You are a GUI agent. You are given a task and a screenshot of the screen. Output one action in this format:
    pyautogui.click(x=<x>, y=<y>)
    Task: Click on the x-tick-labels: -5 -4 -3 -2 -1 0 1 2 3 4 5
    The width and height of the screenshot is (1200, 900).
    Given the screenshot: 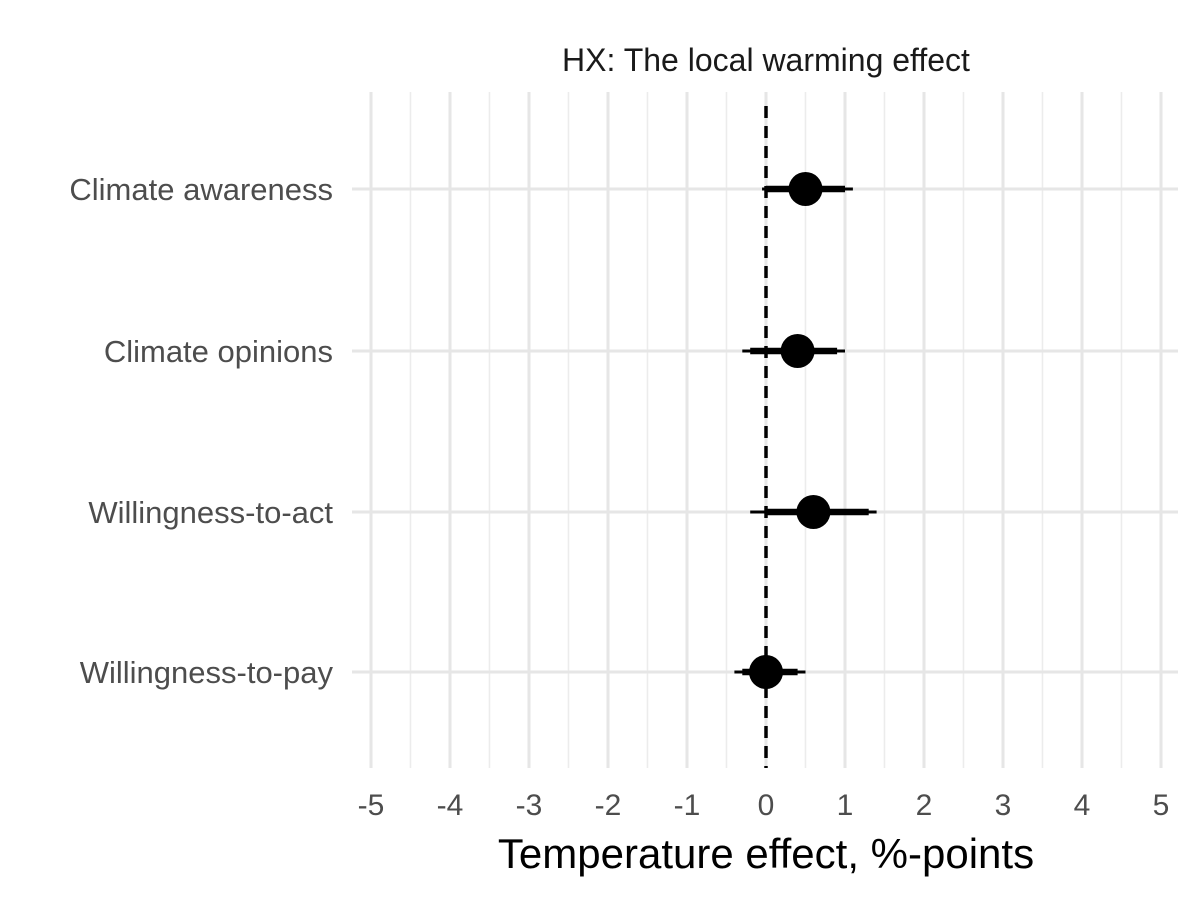 What is the action you would take?
    pyautogui.click(x=764, y=805)
    